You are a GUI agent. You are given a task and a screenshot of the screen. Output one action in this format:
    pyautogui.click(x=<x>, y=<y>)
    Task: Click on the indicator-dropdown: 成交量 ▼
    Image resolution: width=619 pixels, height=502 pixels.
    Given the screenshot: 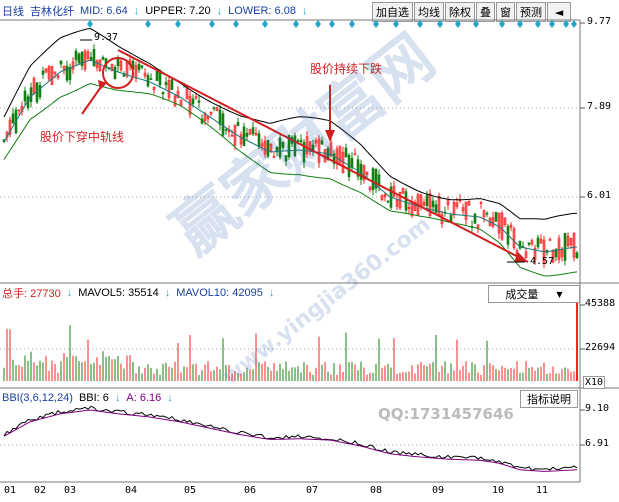 What is the action you would take?
    pyautogui.click(x=534, y=294)
    